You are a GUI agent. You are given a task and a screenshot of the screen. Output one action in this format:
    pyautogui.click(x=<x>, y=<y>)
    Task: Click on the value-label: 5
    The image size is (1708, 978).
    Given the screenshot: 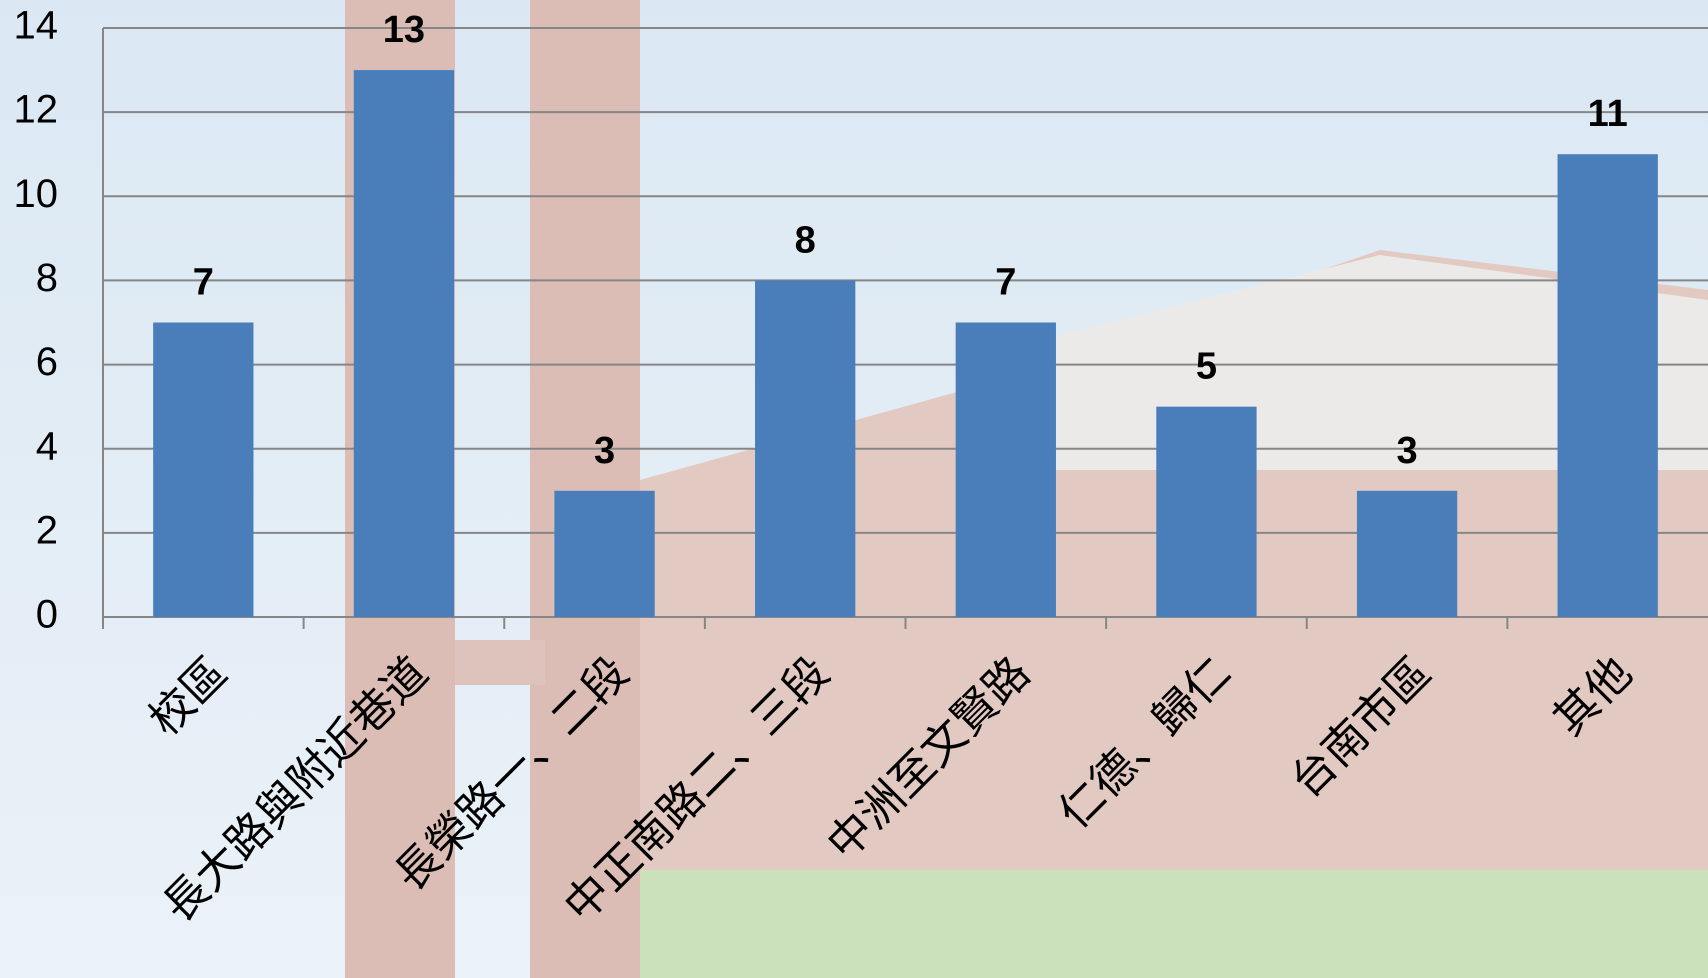 What is the action you would take?
    pyautogui.click(x=1206, y=367)
    